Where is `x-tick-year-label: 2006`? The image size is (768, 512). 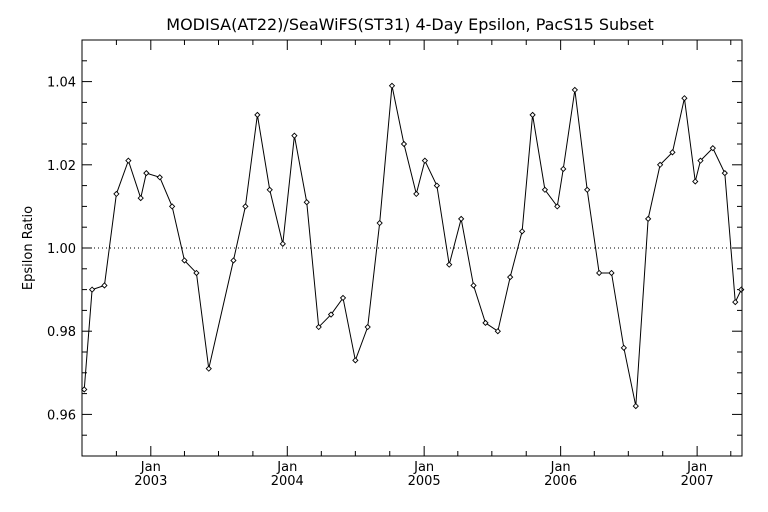
x-tick-year-label: 2006 is located at coordinates (560, 481).